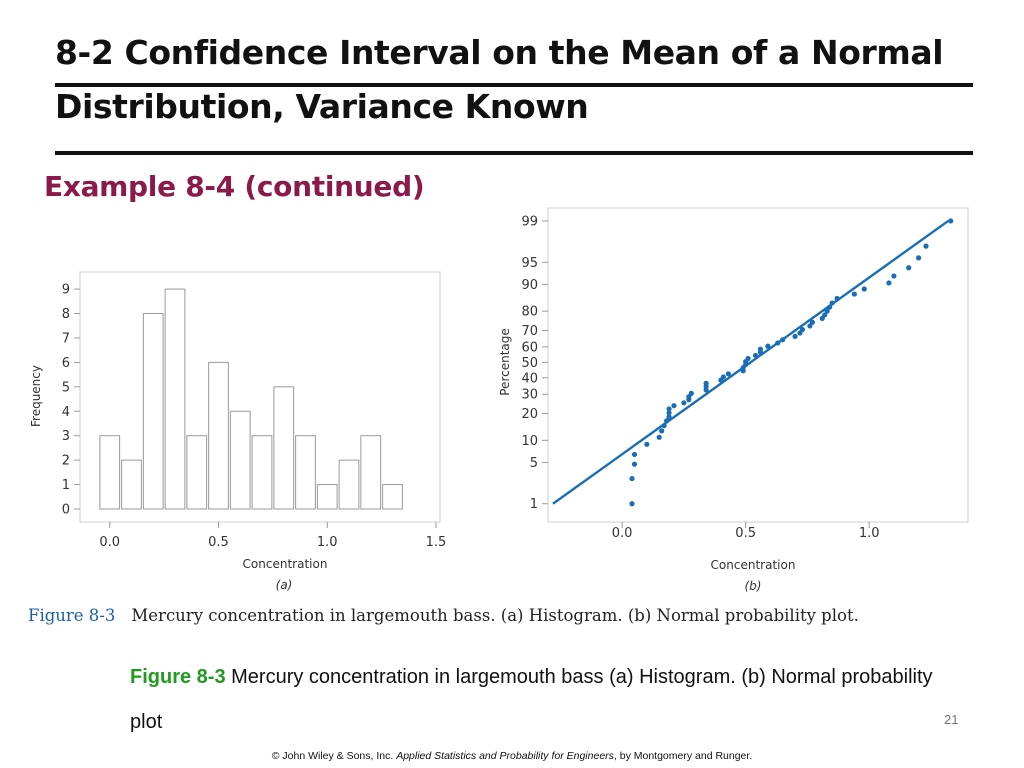 The width and height of the screenshot is (1024, 768). Describe the element at coordinates (285, 564) in the screenshot. I see `histogram-x-axis-label: Concentration` at that location.